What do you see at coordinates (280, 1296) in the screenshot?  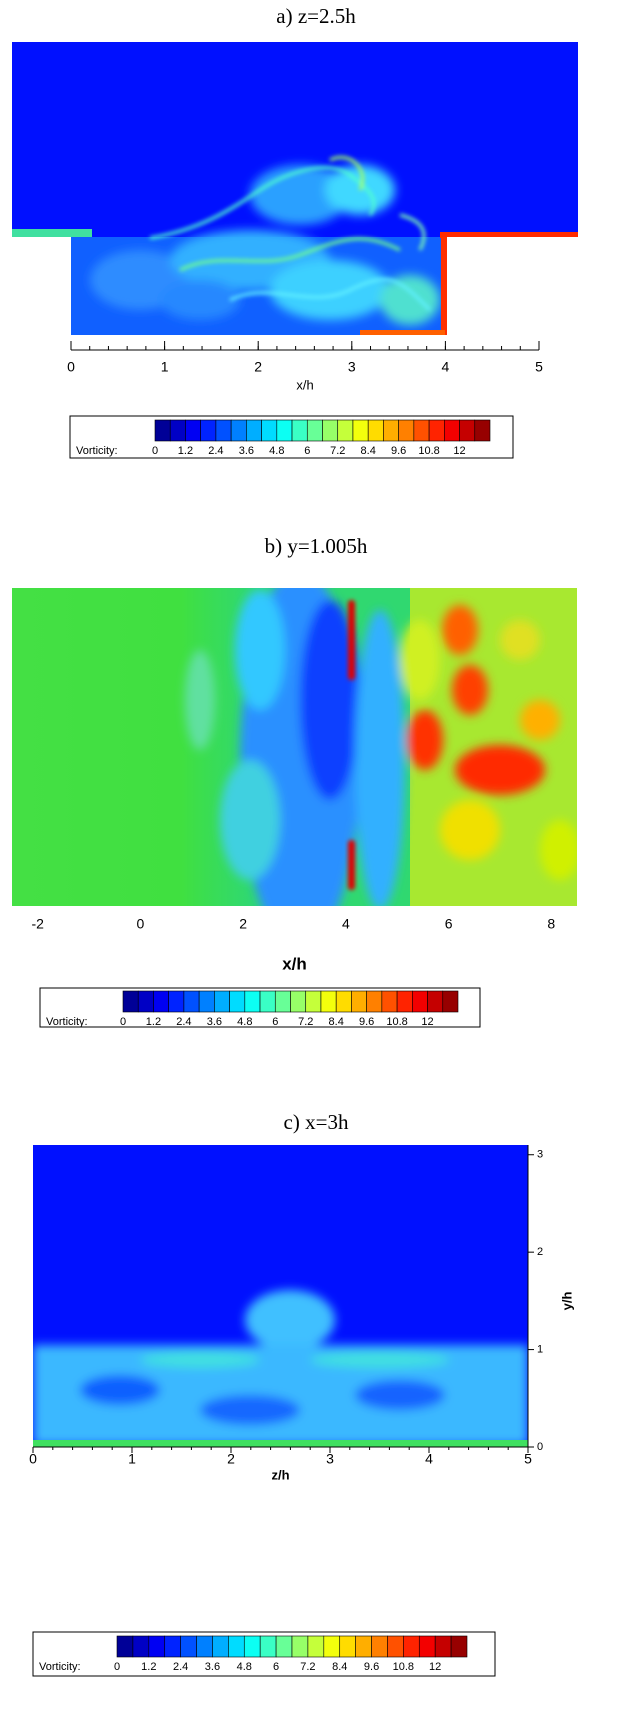 I see `field-c` at bounding box center [280, 1296].